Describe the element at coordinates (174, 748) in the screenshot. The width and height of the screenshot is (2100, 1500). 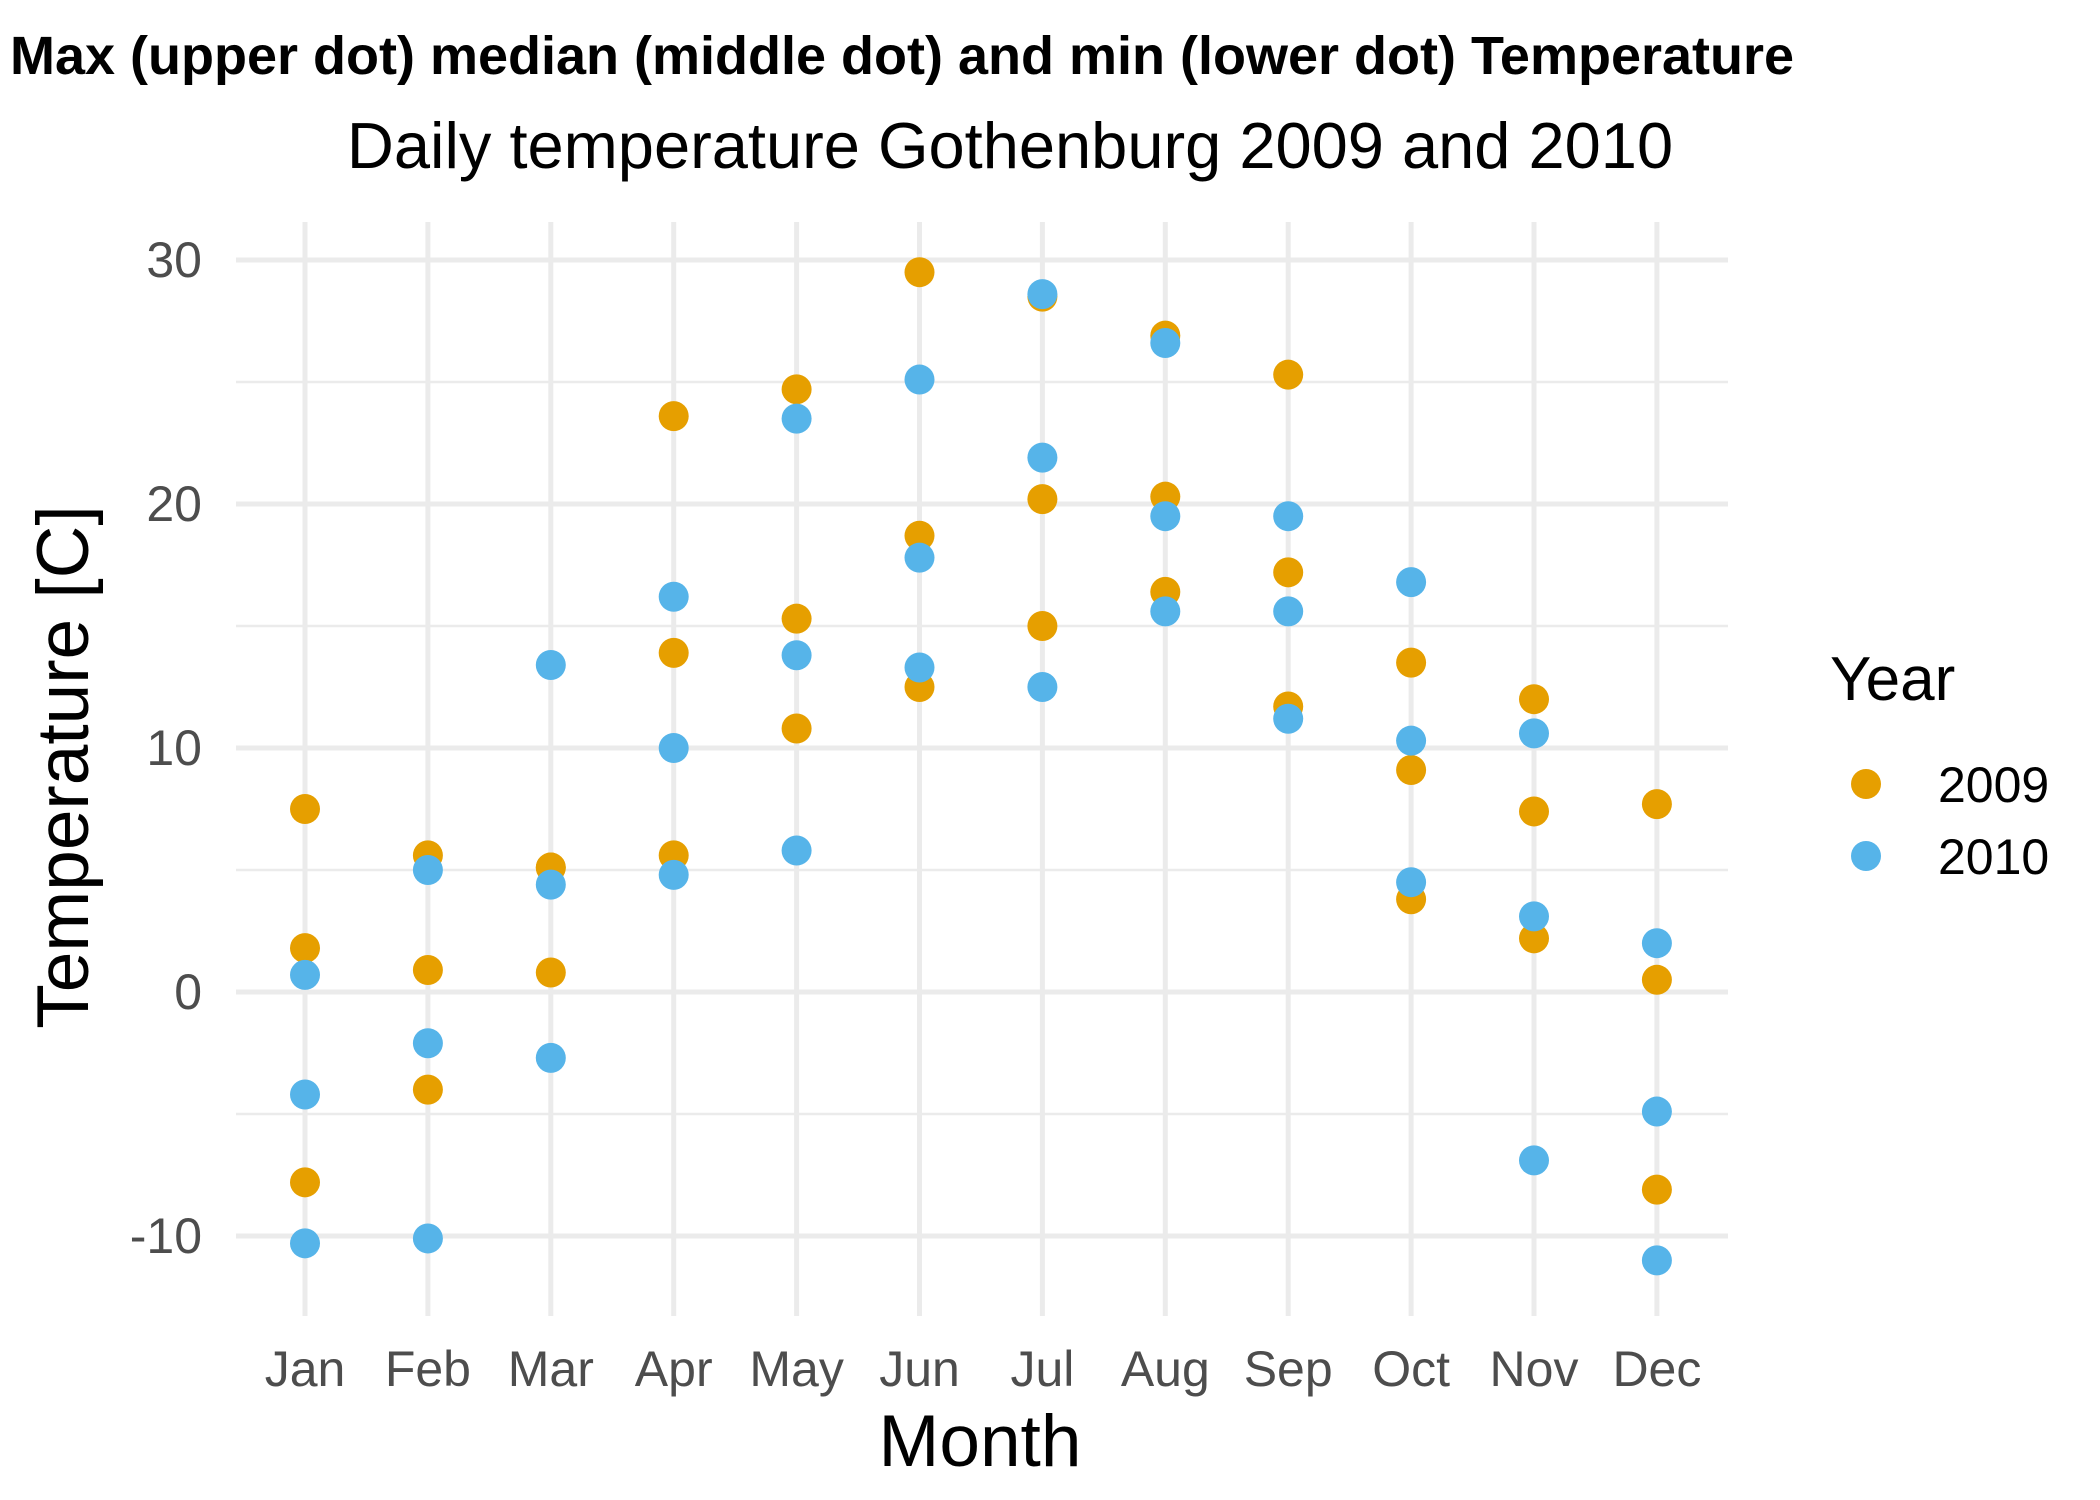
I see `y-tick-label: 10` at that location.